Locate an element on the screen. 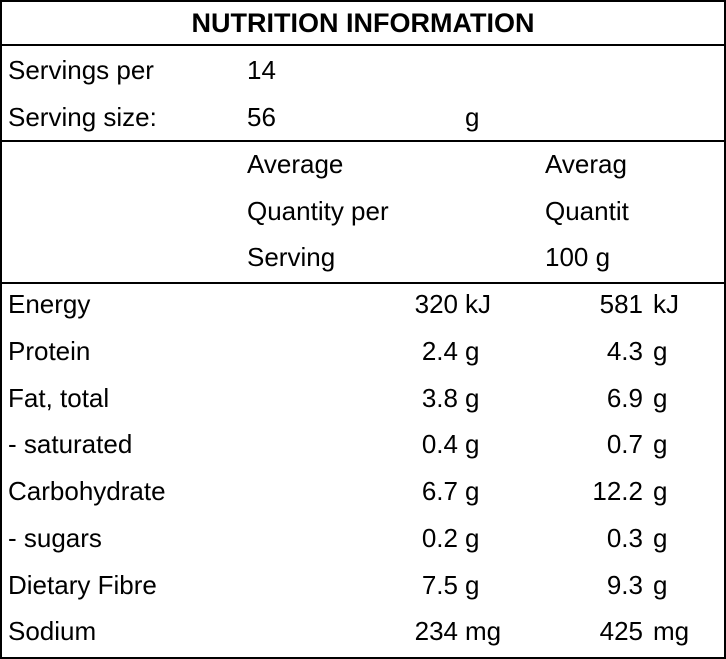 The width and height of the screenshot is (726, 659). header-per-100g-line2: Quantit is located at coordinates (587, 211).